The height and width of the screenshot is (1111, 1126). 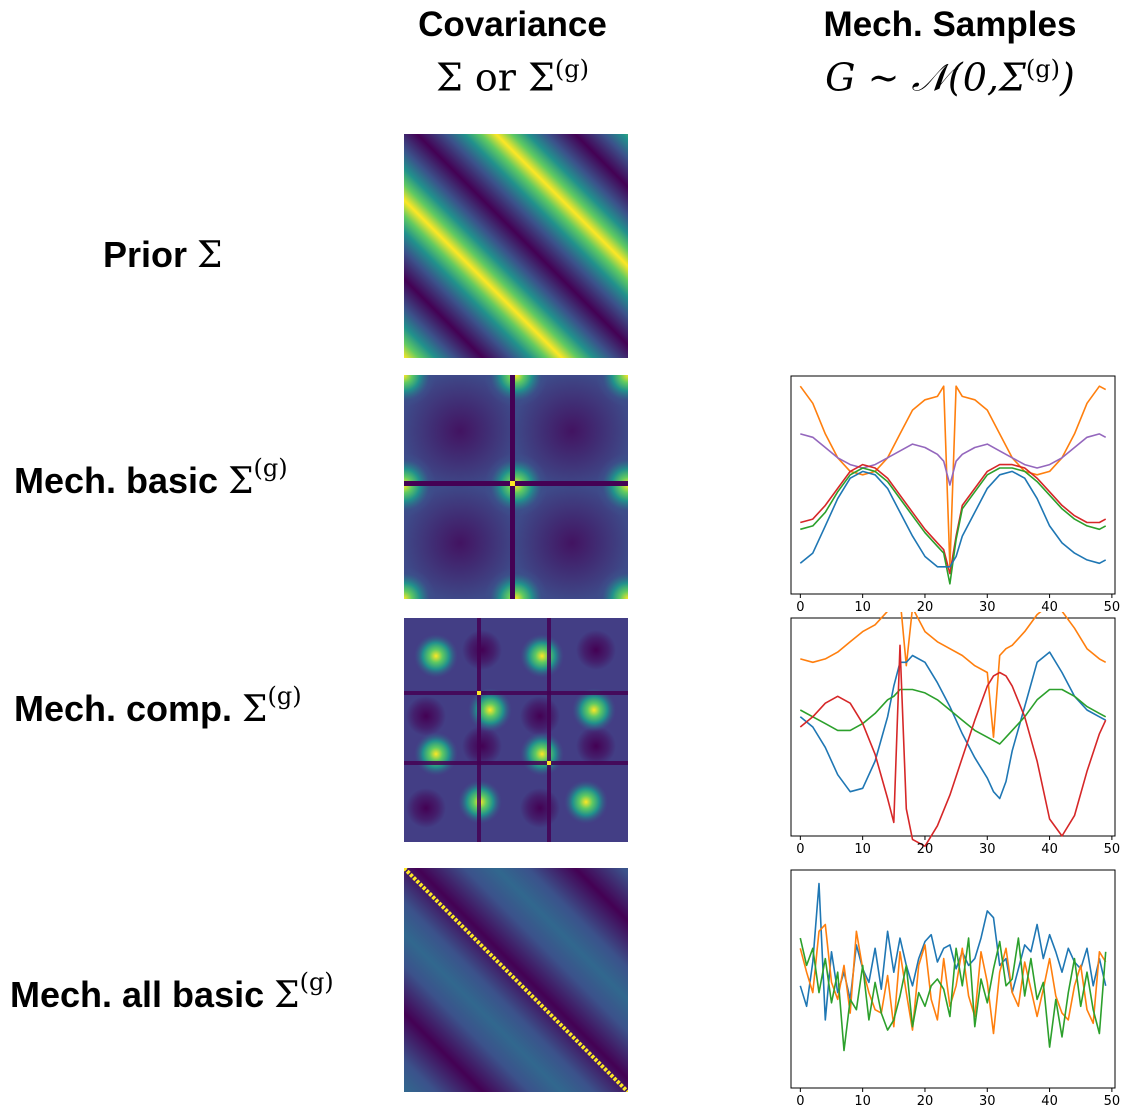 I want to click on series-line-purple, so click(x=953, y=459).